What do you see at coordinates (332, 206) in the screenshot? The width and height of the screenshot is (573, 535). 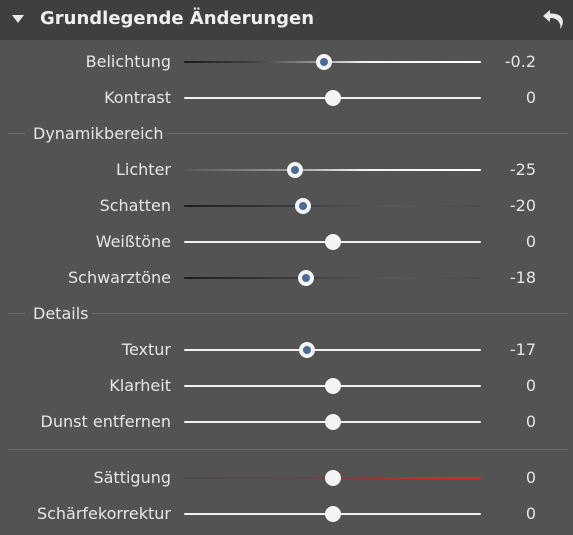 I see `schatten-track` at bounding box center [332, 206].